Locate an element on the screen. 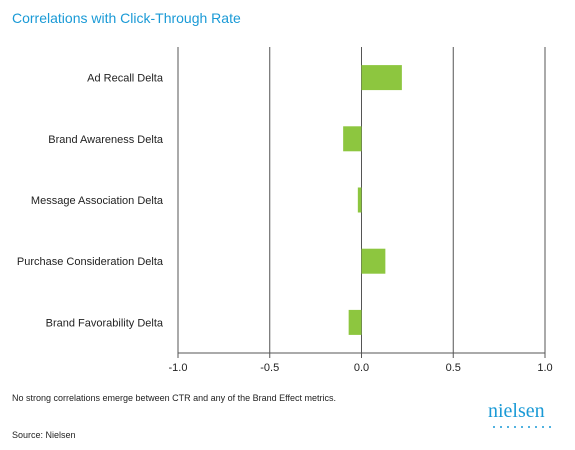 This screenshot has height=450, width=575. chart-x-axis: -1.0 -0.5 0.0 0.5 1.0 is located at coordinates (361, 363).